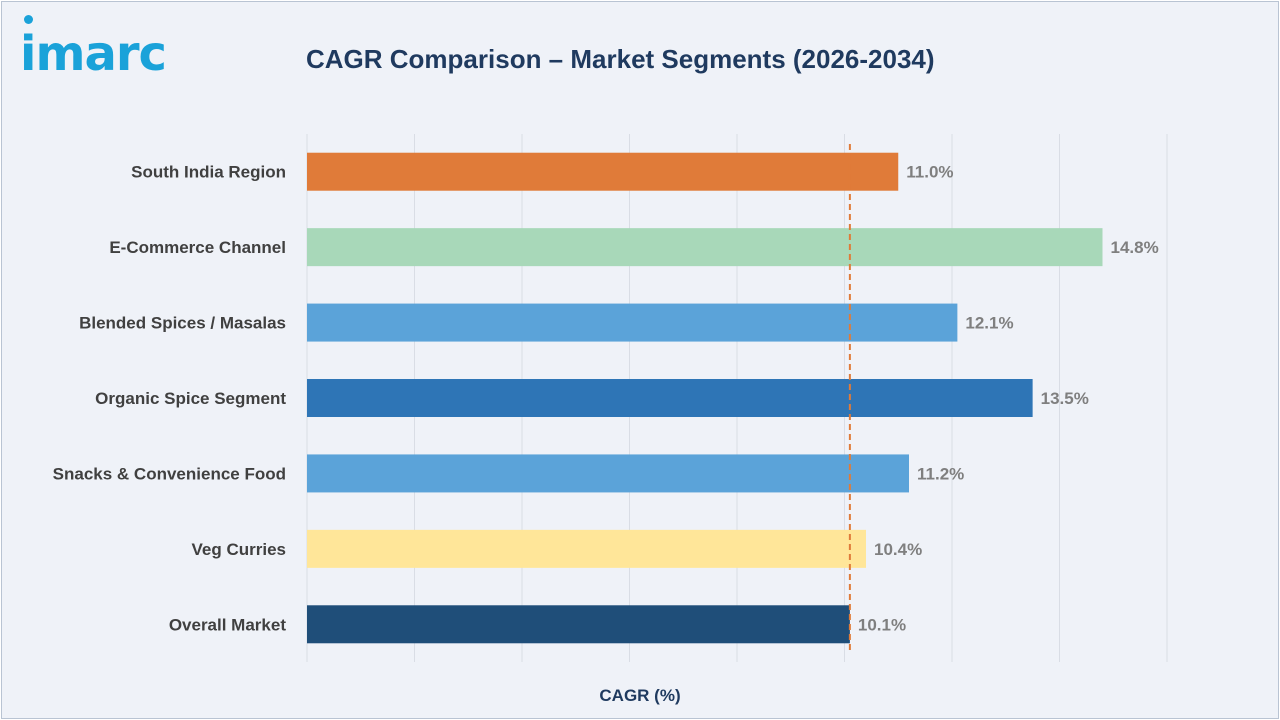  I want to click on category-label: Snacks & Convenience Food, so click(169, 473).